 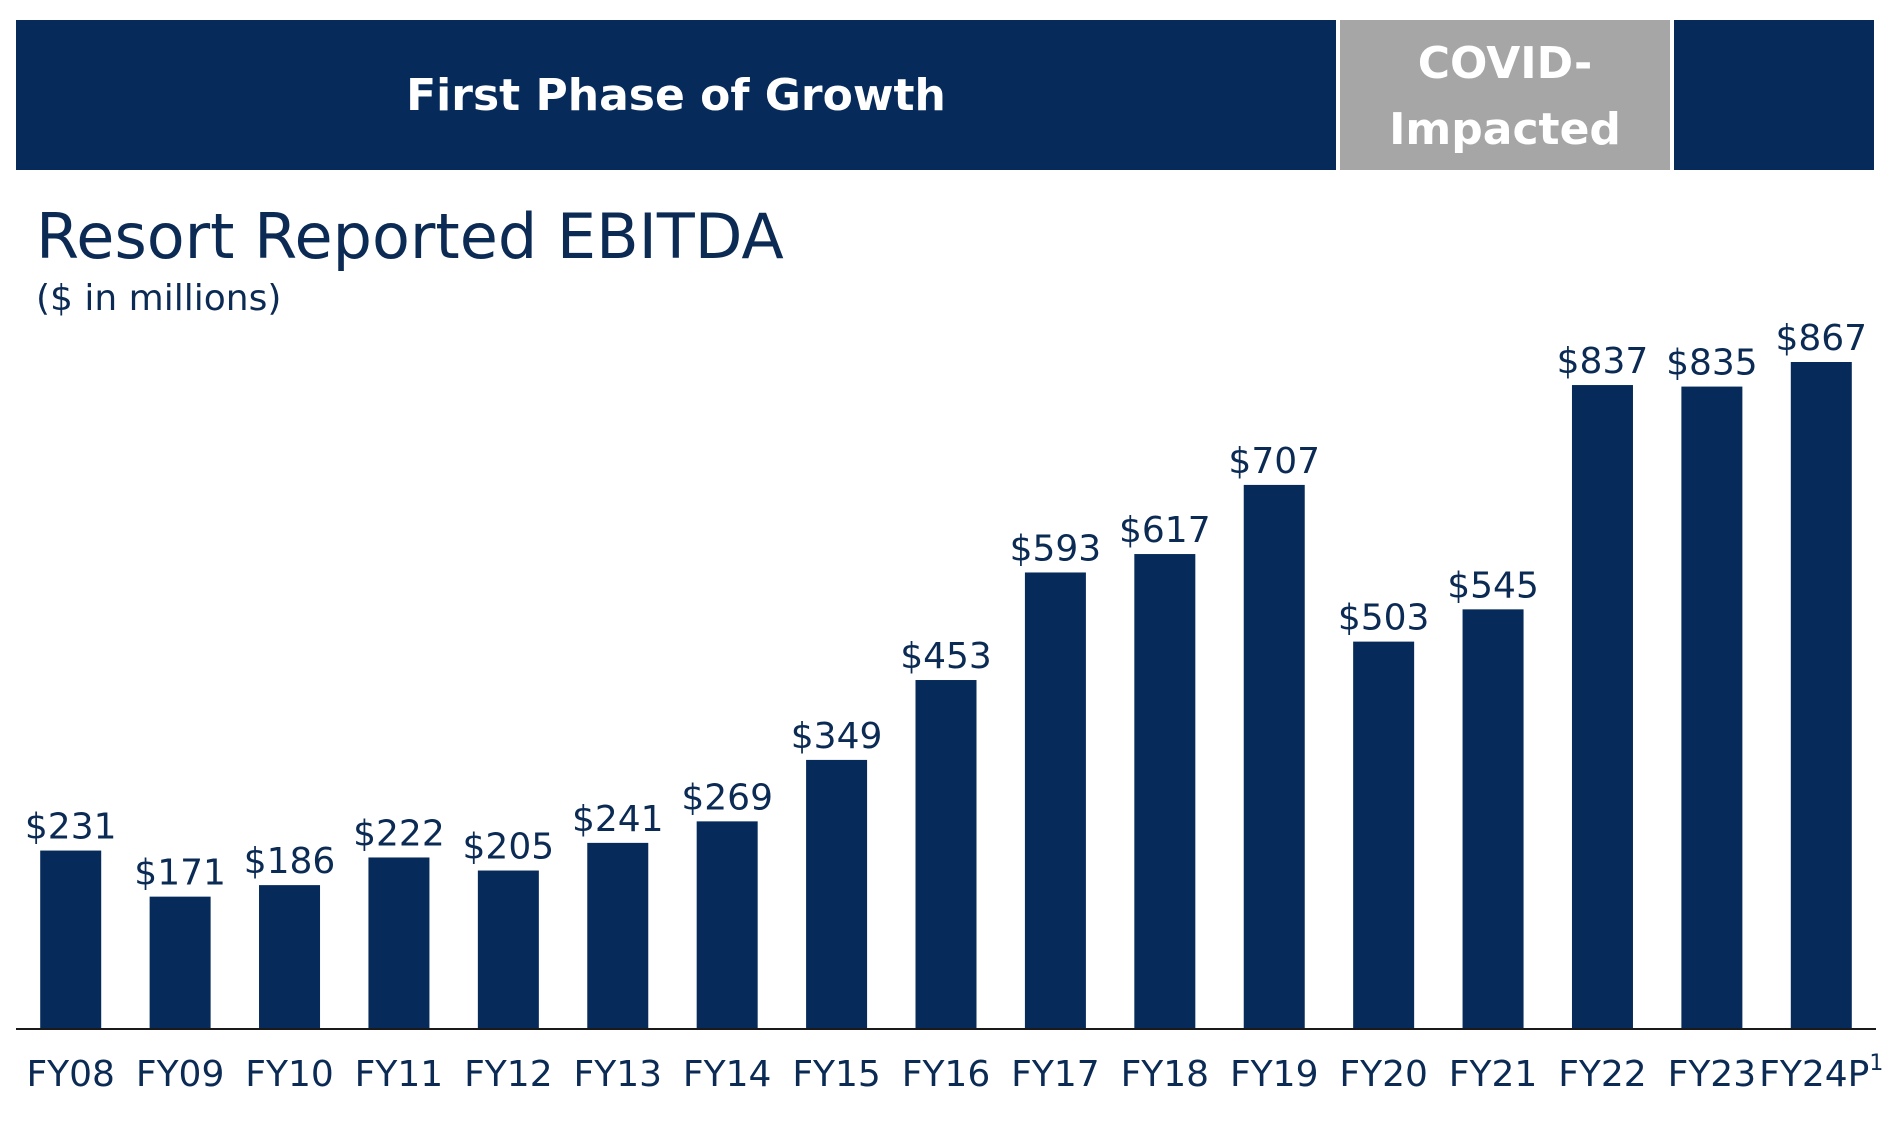 I want to click on chart-title: Resort Reported EBITDA, so click(x=410, y=236).